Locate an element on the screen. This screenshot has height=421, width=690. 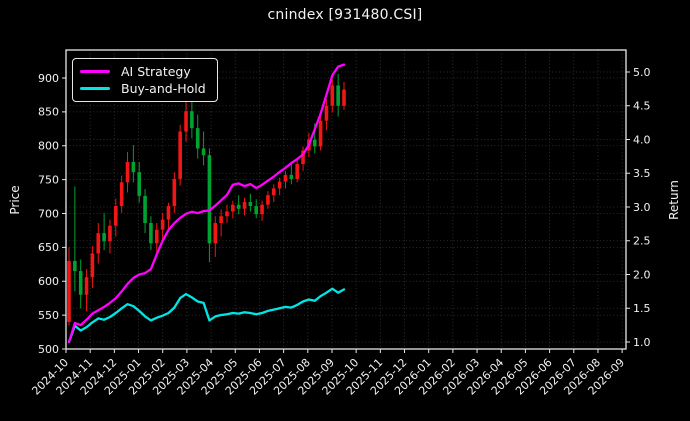
price-axis-tick-label: 700 is located at coordinates (48, 213).